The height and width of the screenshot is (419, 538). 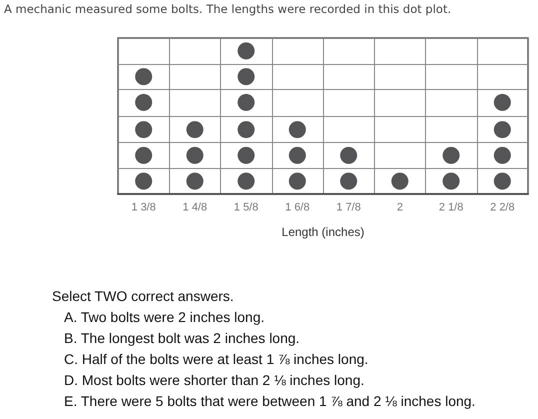 I want to click on x-tick-label: 2, so click(x=399, y=208).